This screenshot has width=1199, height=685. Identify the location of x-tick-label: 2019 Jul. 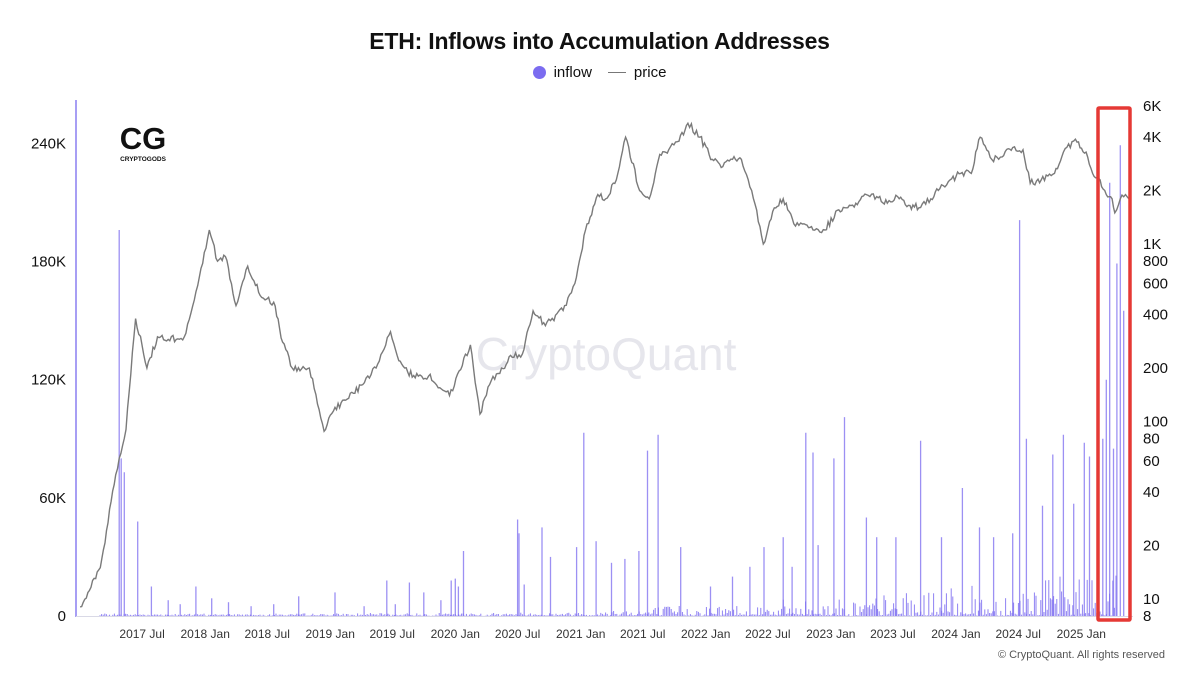
(392, 634).